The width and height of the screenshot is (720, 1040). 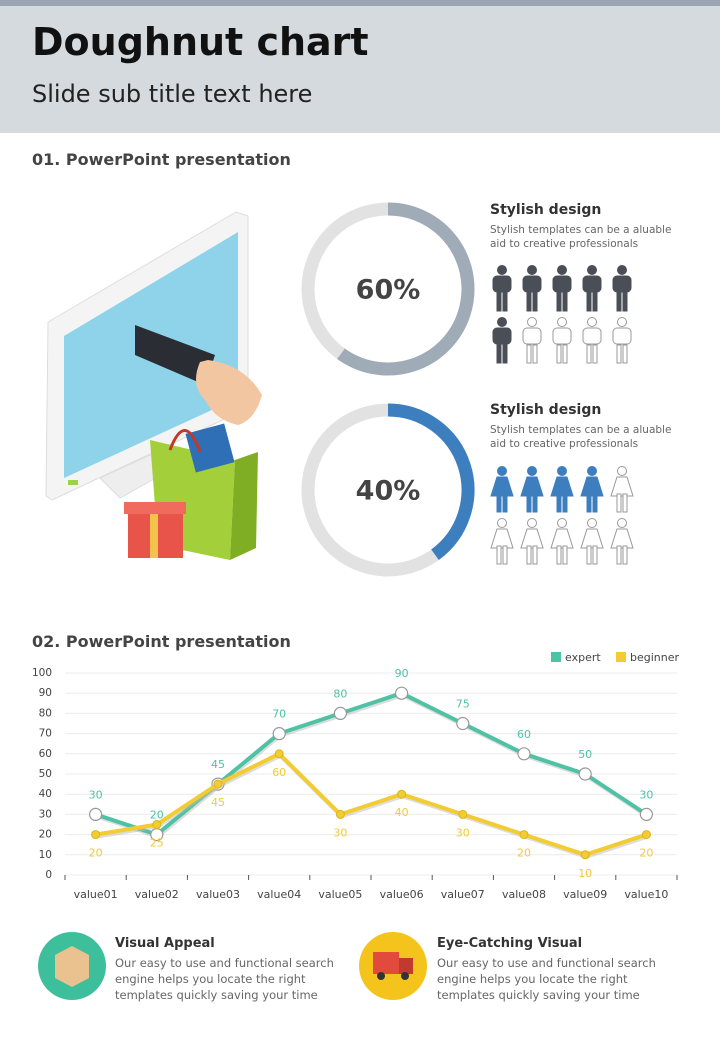 I want to click on data-label: 10, so click(x=585, y=873).